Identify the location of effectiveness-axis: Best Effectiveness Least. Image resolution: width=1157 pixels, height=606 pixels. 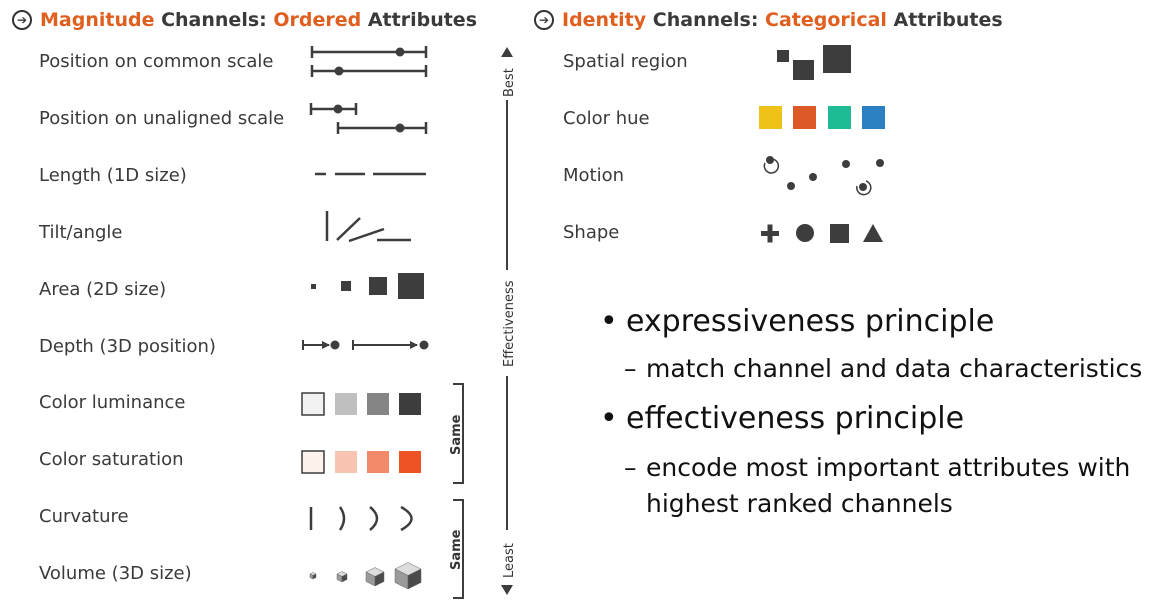
(509, 321).